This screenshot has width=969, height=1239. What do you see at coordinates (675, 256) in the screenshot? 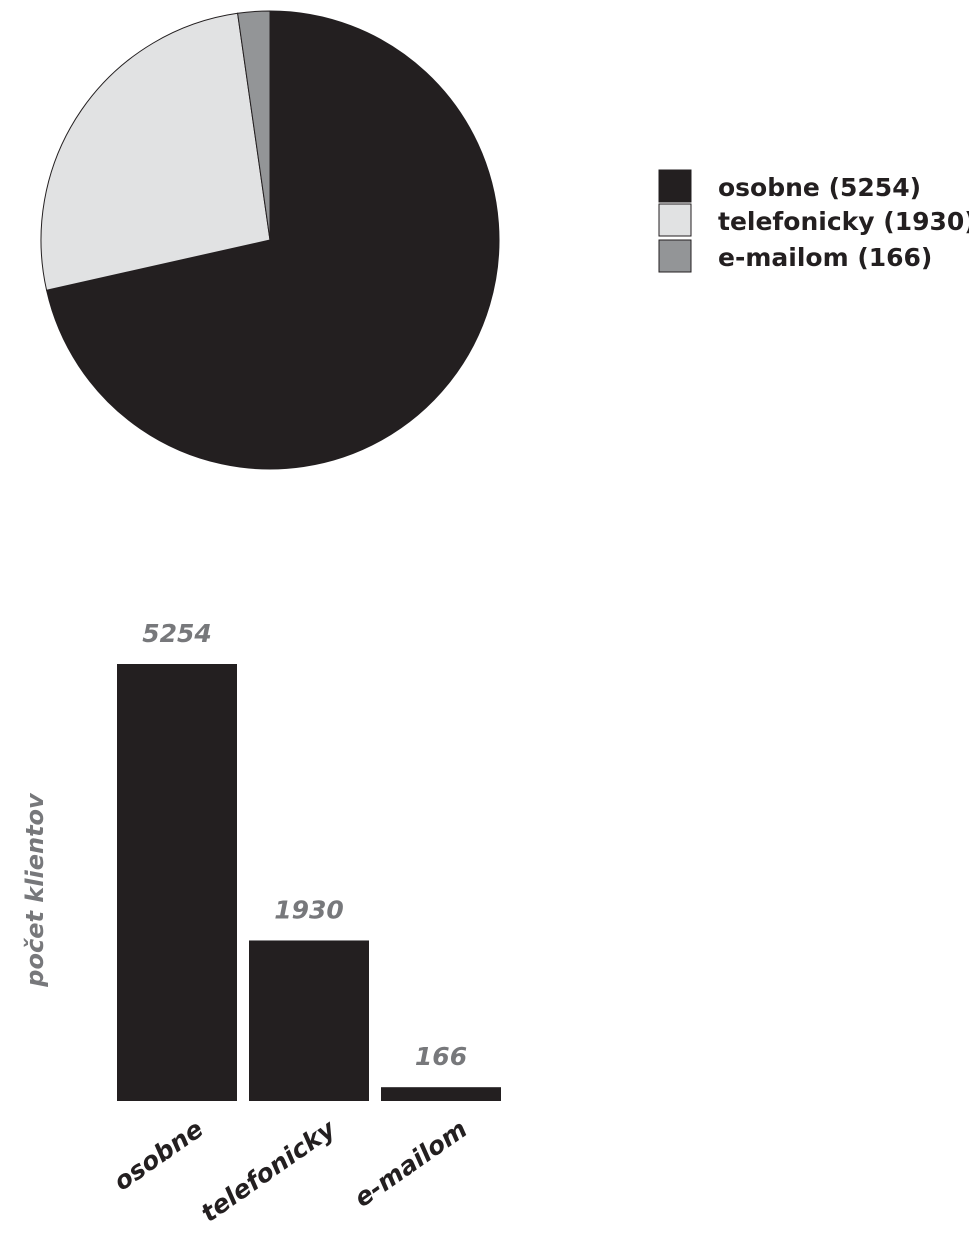
I see `legend-swatch-e-mailom` at bounding box center [675, 256].